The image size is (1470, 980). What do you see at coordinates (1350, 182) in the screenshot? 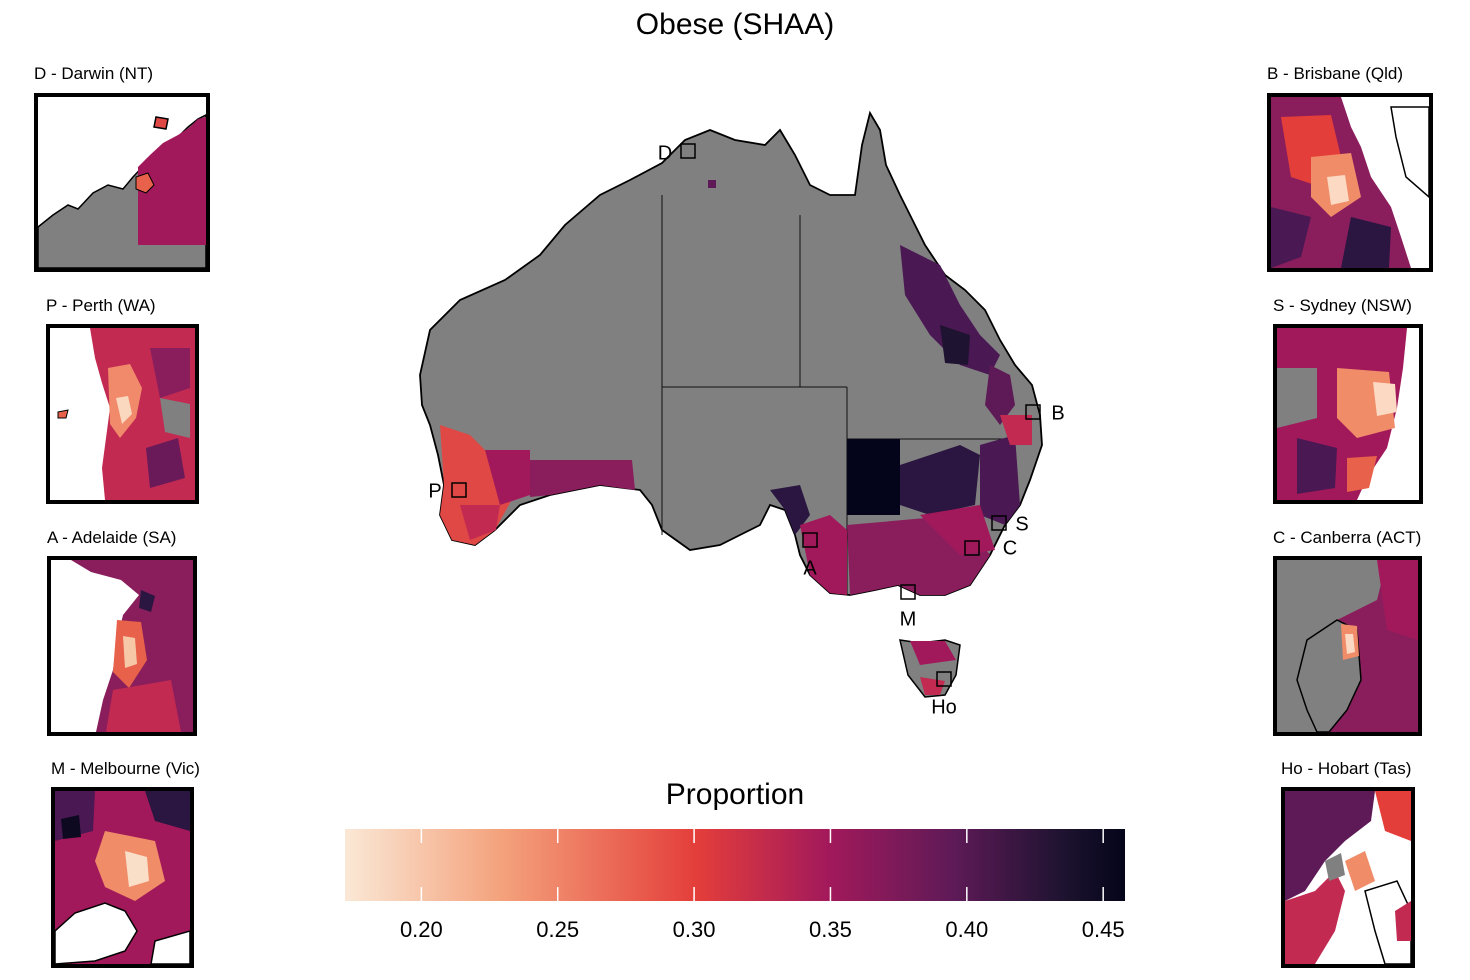
I see `inset-brisbane` at bounding box center [1350, 182].